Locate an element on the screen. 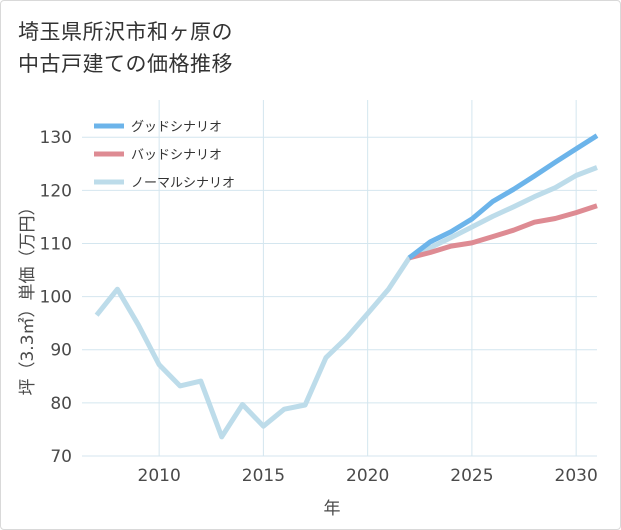 The width and height of the screenshot is (621, 530). x-axis-ticks: 2010 2015 2020 2025 2030 is located at coordinates (368, 476).